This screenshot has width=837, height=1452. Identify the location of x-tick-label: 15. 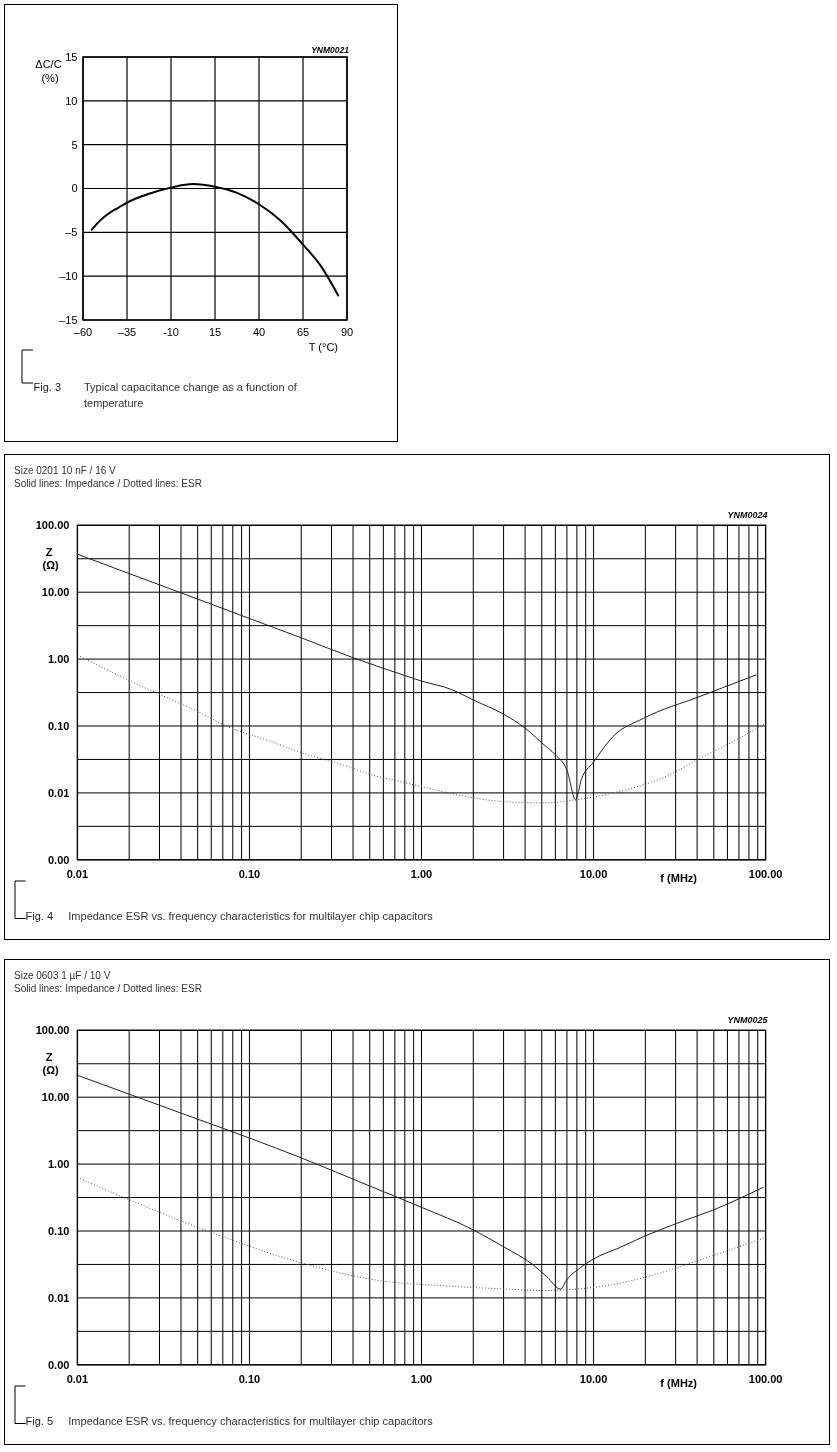
(215, 332).